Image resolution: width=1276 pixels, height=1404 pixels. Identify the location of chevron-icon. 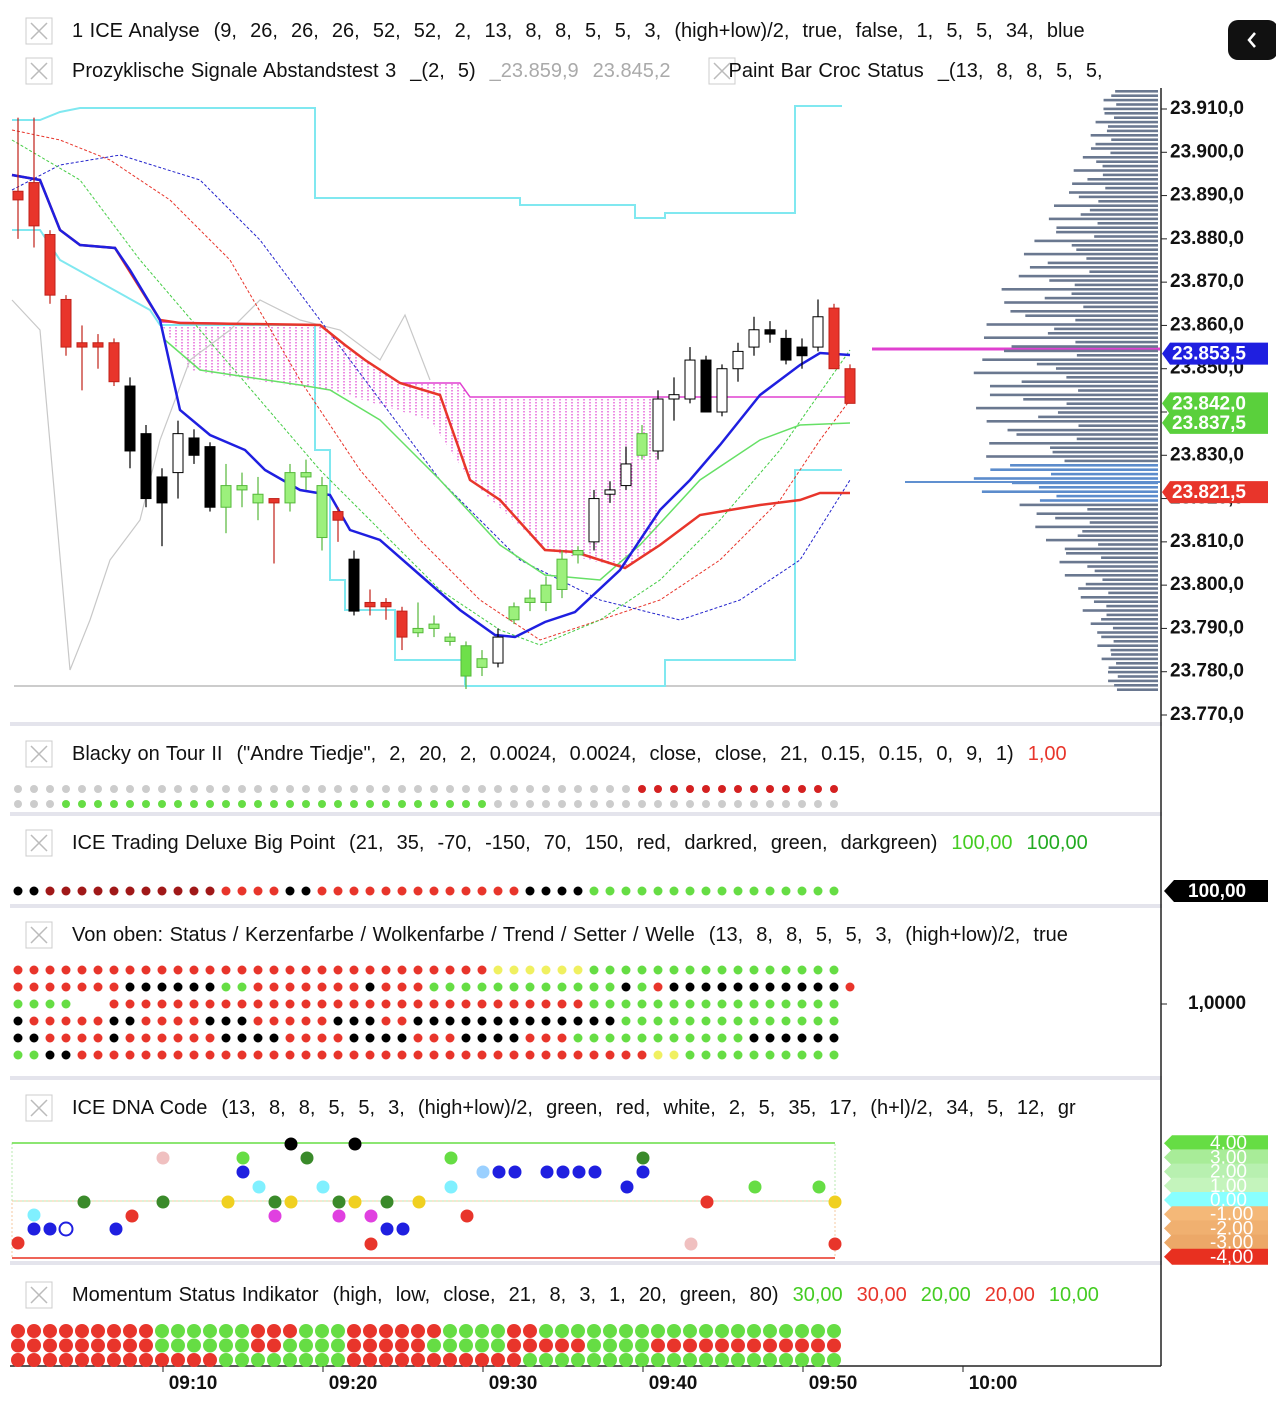
(1251, 40).